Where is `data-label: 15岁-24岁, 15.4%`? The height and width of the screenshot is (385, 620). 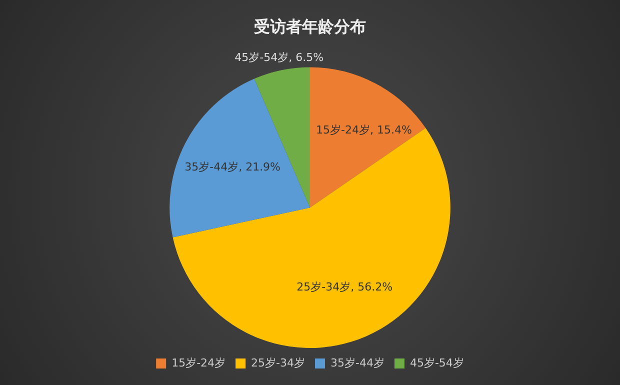 data-label: 15岁-24岁, 15.4% is located at coordinates (364, 129).